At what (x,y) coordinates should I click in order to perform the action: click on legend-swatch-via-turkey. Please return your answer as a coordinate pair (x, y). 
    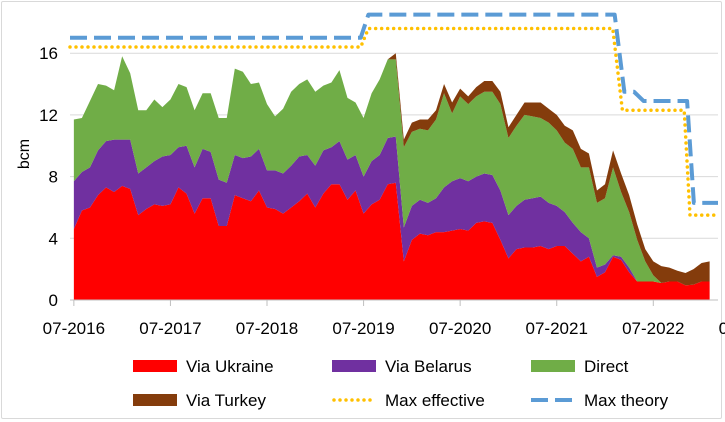
    Looking at the image, I should click on (155, 400).